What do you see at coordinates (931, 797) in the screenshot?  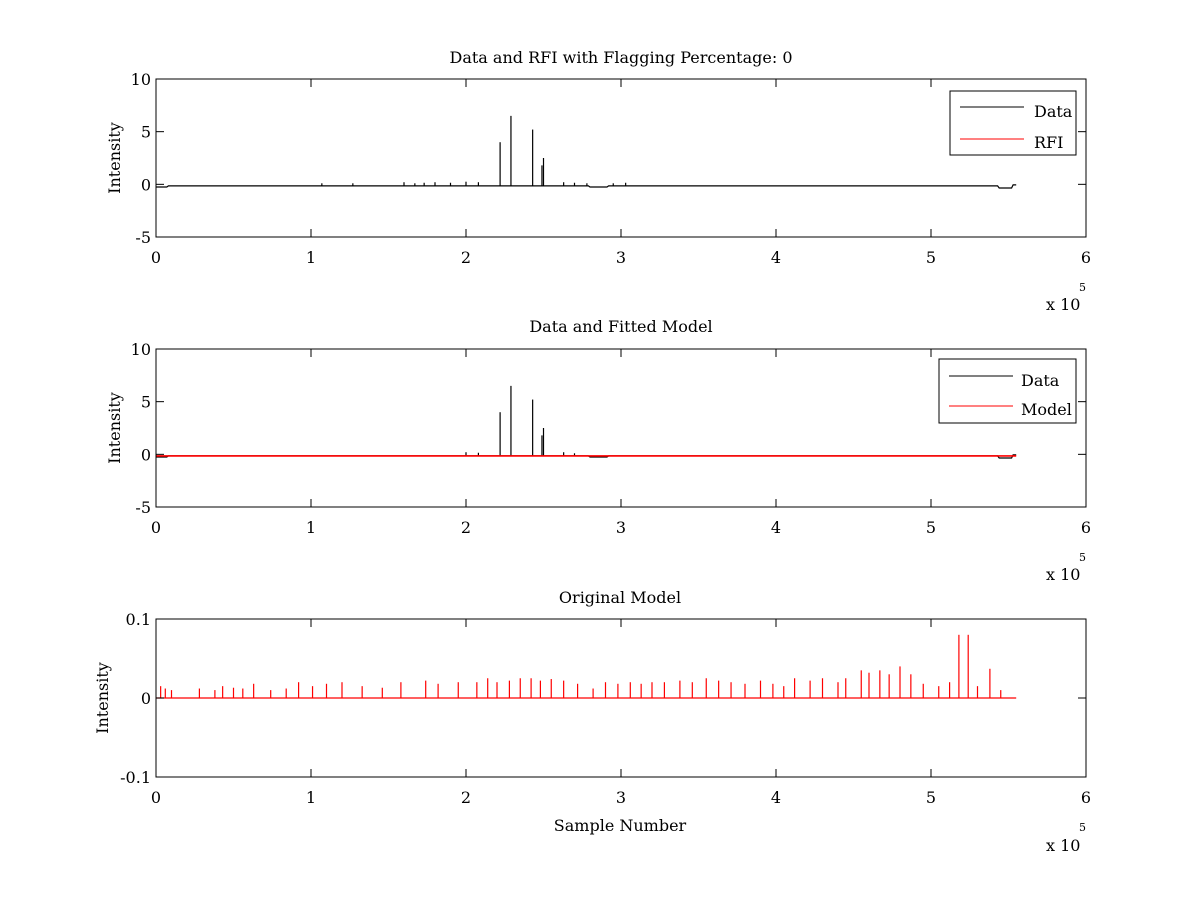 I see `chart-3-x-tick-label: 5` at bounding box center [931, 797].